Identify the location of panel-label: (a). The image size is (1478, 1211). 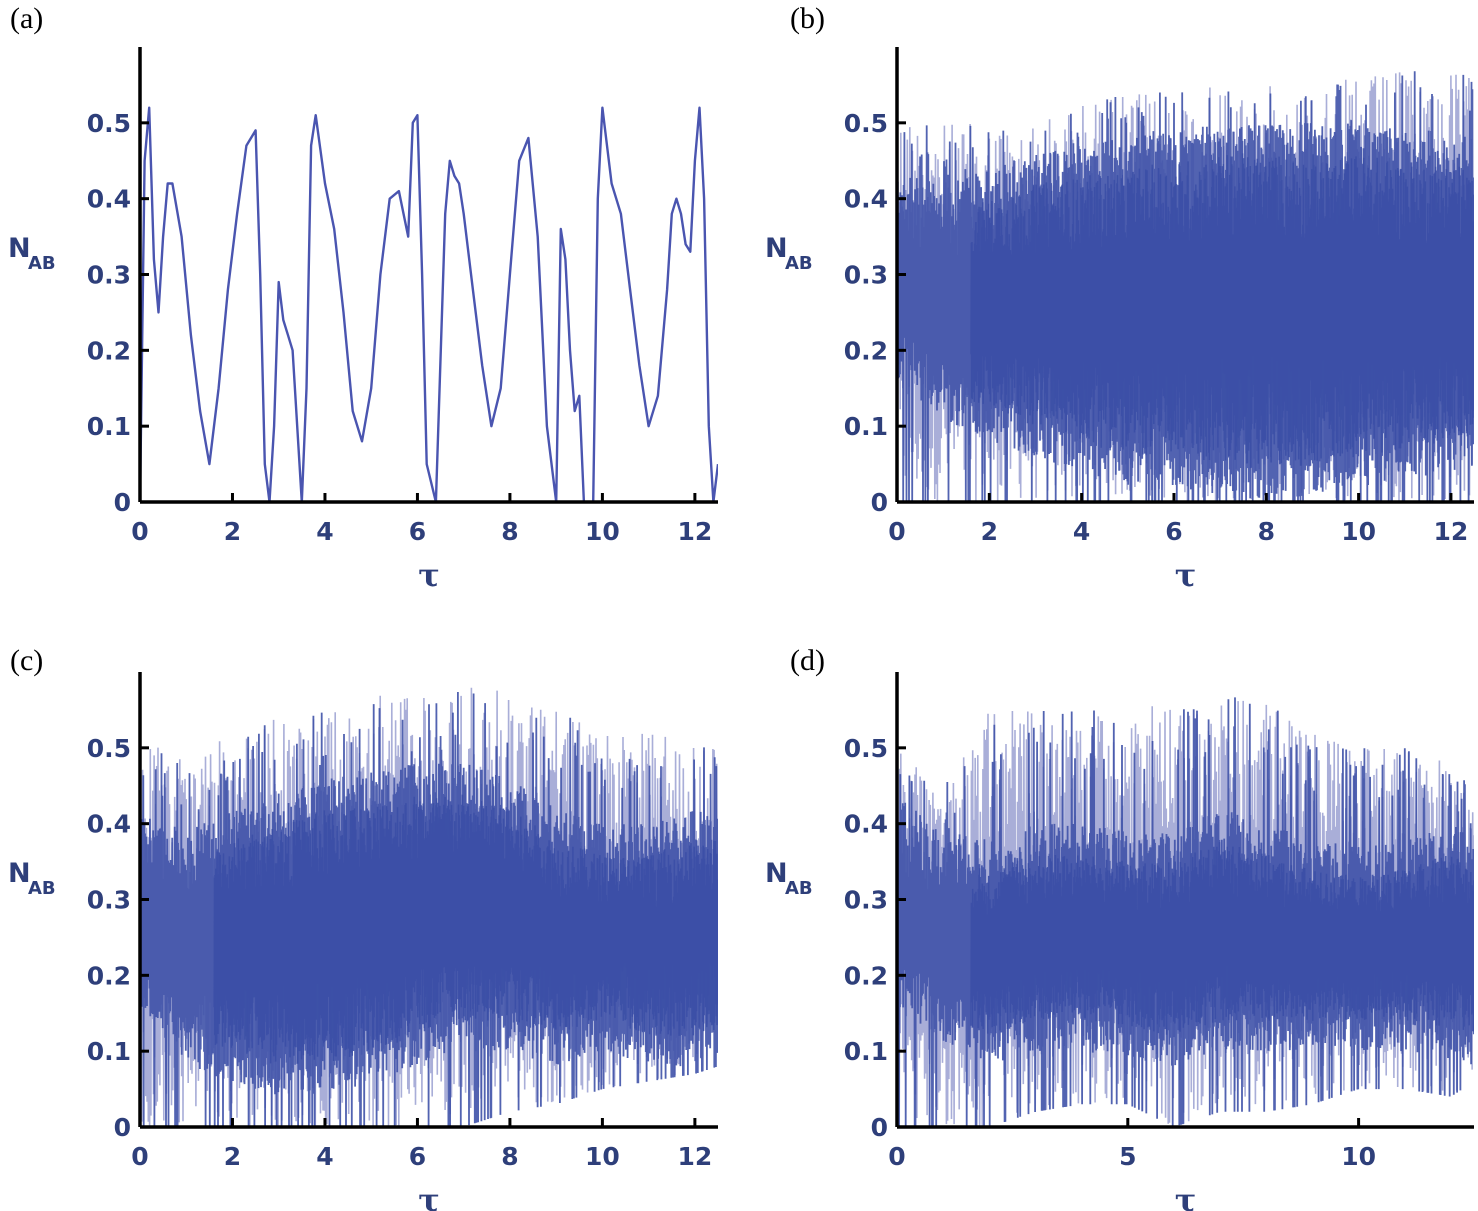
(26, 18).